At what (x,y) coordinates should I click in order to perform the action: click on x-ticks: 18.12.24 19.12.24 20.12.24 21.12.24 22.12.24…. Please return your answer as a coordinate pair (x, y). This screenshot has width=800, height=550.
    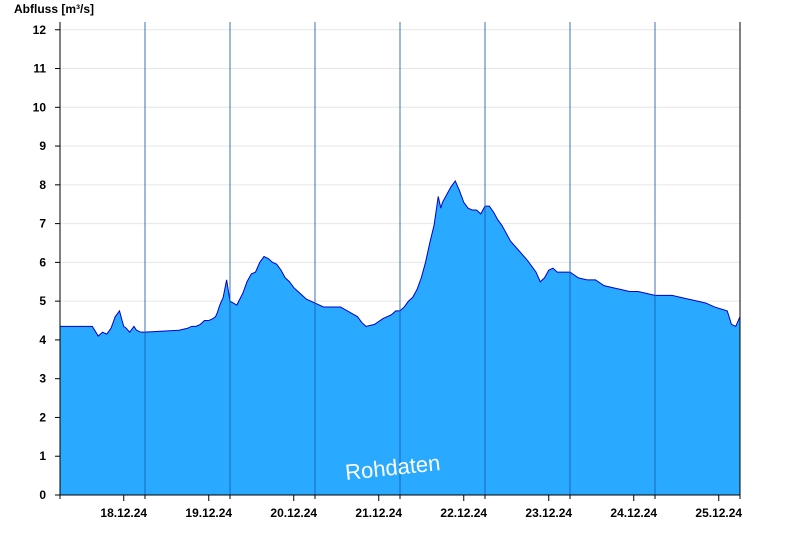
    Looking at the image, I should click on (400, 507).